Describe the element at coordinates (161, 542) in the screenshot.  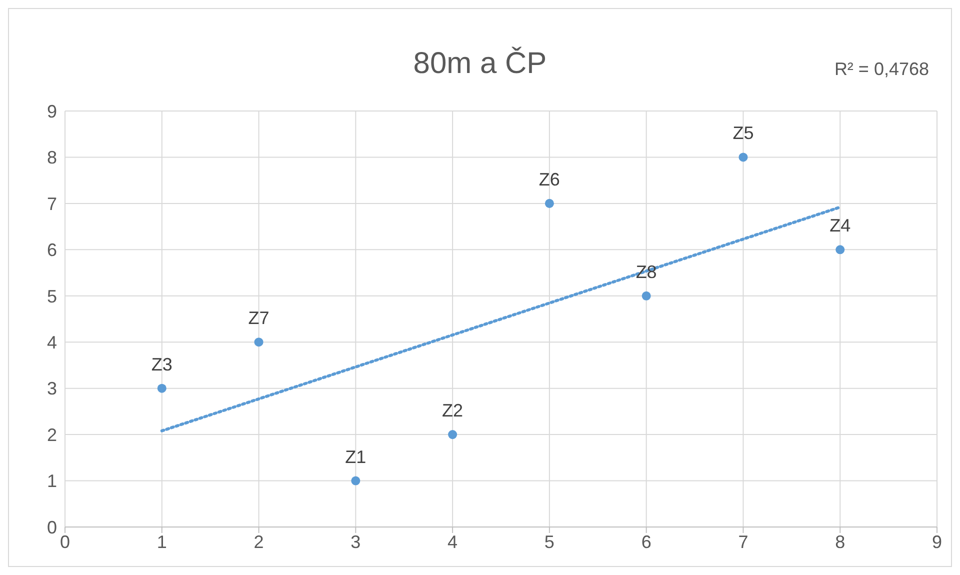
I see `x-tick-label: 1` at that location.